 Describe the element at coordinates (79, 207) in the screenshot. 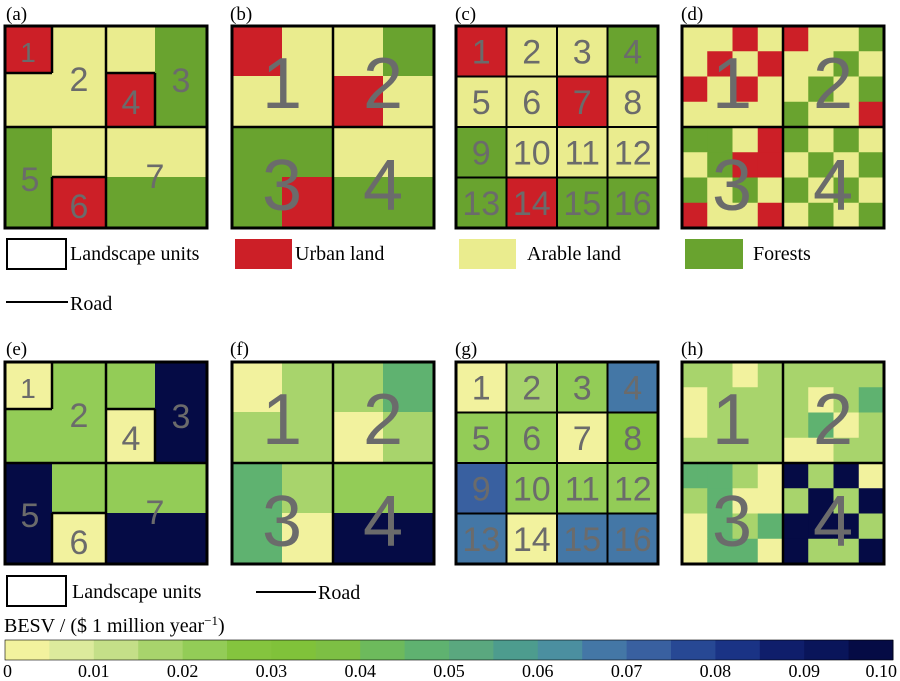

I see `unit-number: 6` at that location.